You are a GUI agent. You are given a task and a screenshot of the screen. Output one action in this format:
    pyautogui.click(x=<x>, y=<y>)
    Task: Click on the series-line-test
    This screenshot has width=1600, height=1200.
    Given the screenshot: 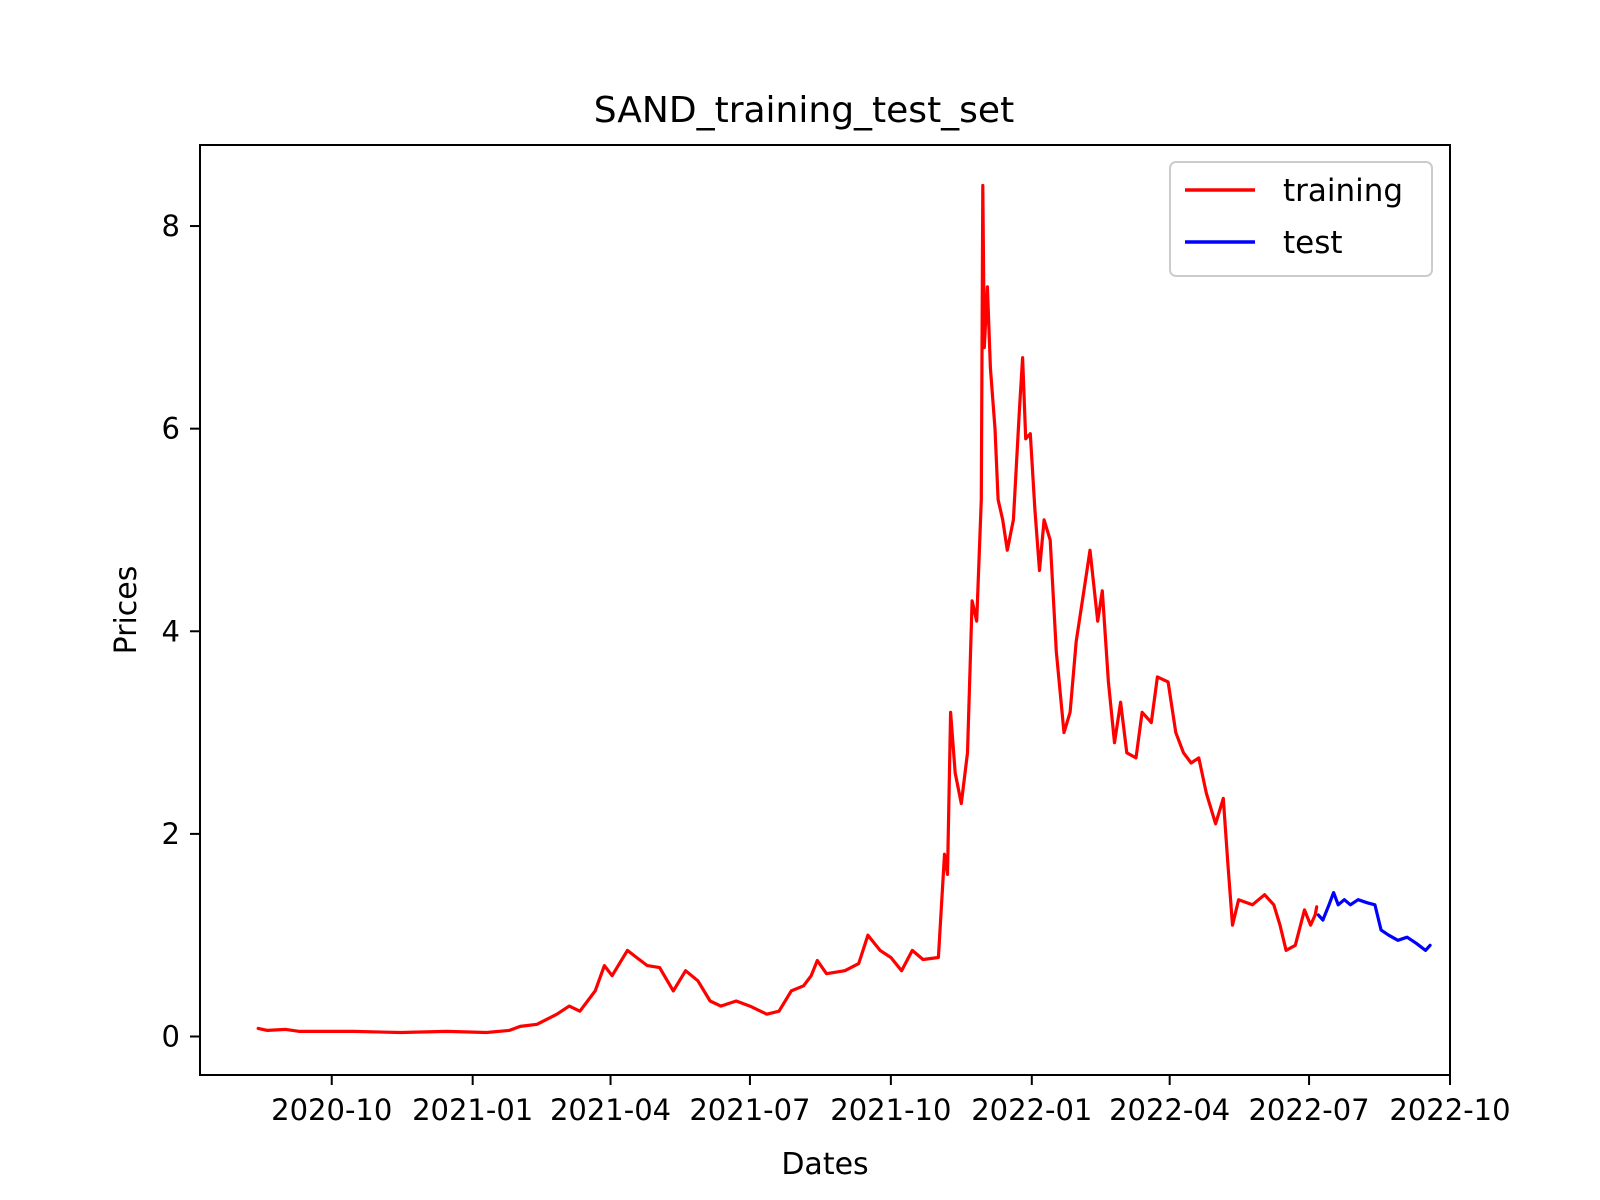 What is the action you would take?
    pyautogui.click(x=1374, y=921)
    